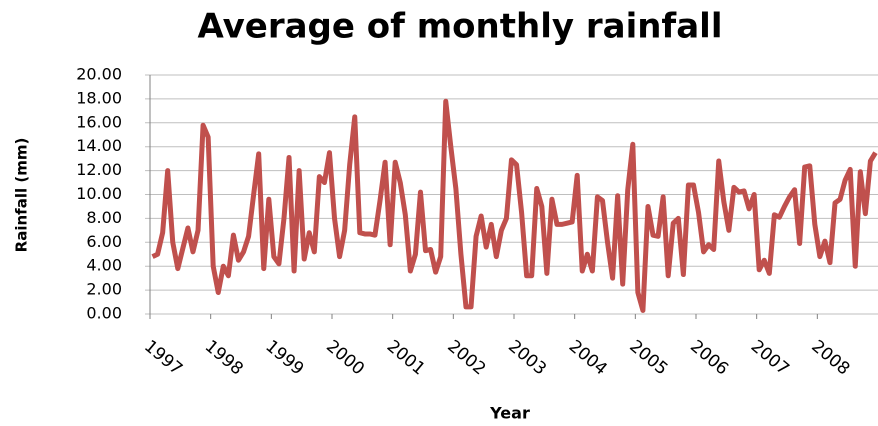  I want to click on y-tick-label: 20.00, so click(99, 74).